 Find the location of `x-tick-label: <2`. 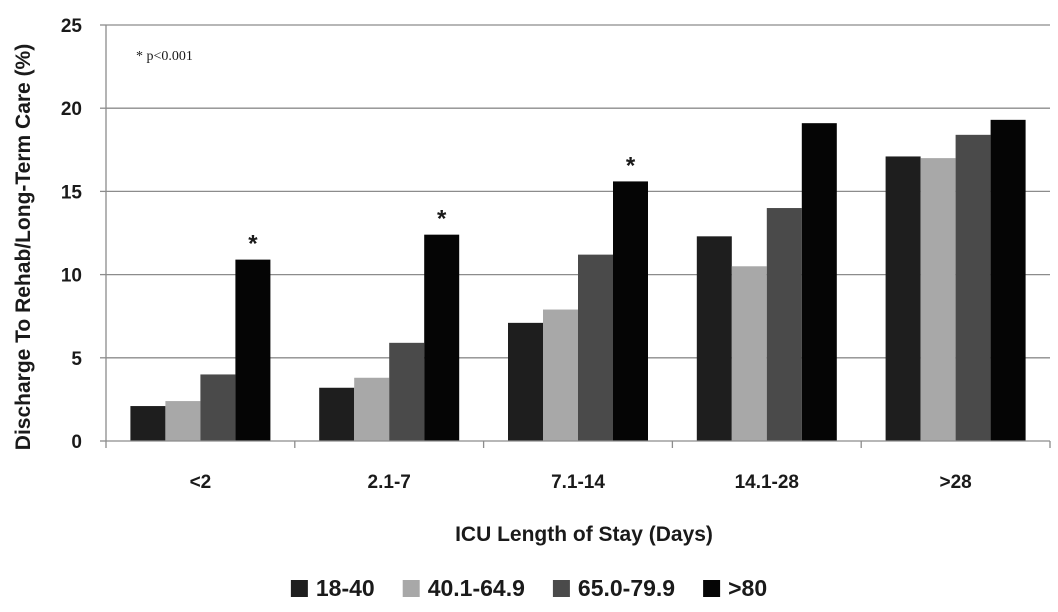

x-tick-label: <2 is located at coordinates (201, 482).